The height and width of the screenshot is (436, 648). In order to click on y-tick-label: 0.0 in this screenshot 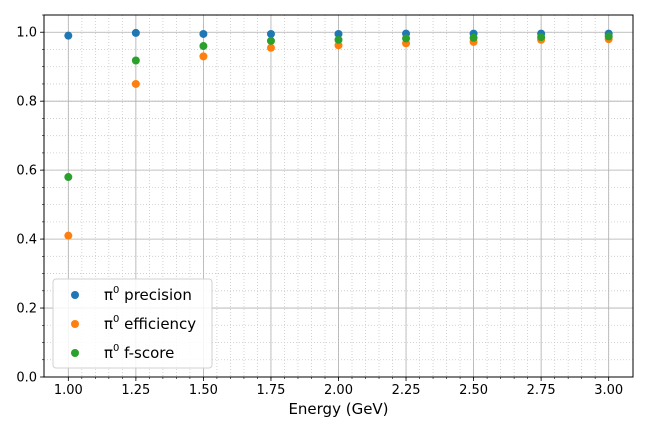, I will do `click(26, 378)`.